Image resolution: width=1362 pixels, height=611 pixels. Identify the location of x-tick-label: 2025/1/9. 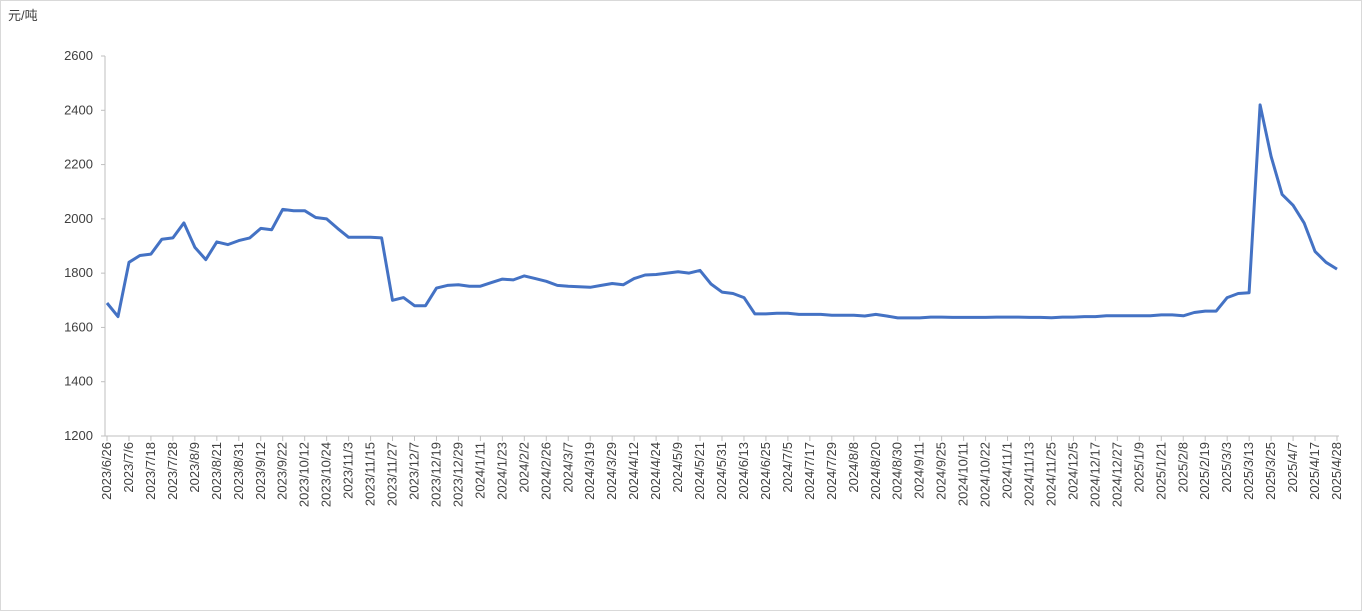
(1138, 467).